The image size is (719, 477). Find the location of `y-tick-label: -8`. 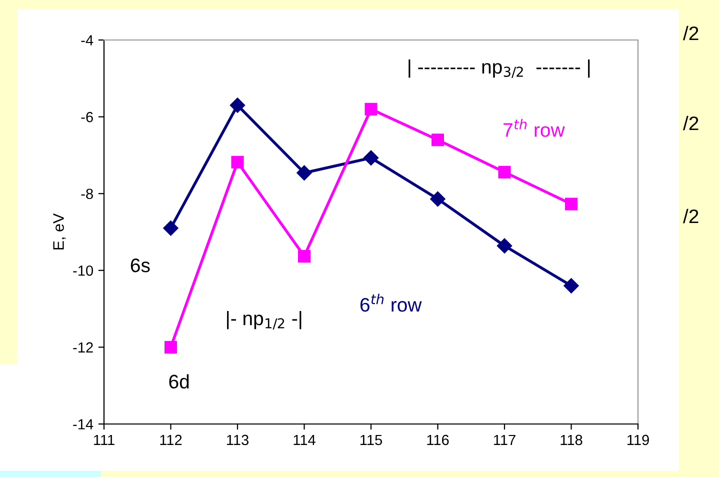

y-tick-label: -8 is located at coordinates (87, 194).